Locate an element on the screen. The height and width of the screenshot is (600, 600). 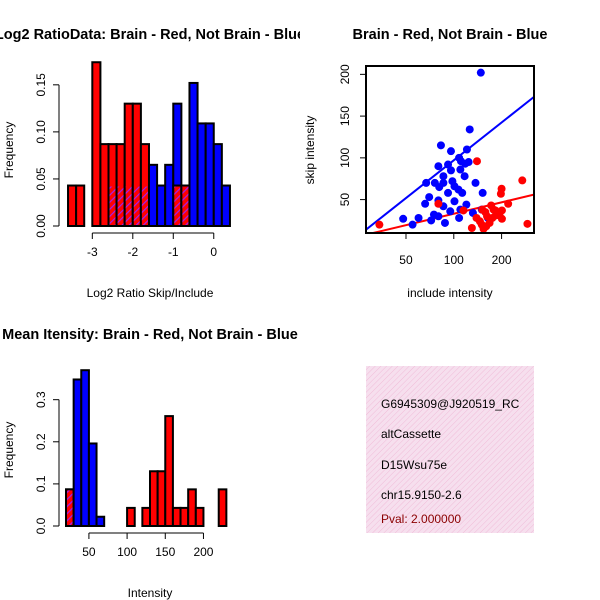
info-event-type: altCassette is located at coordinates (411, 434).